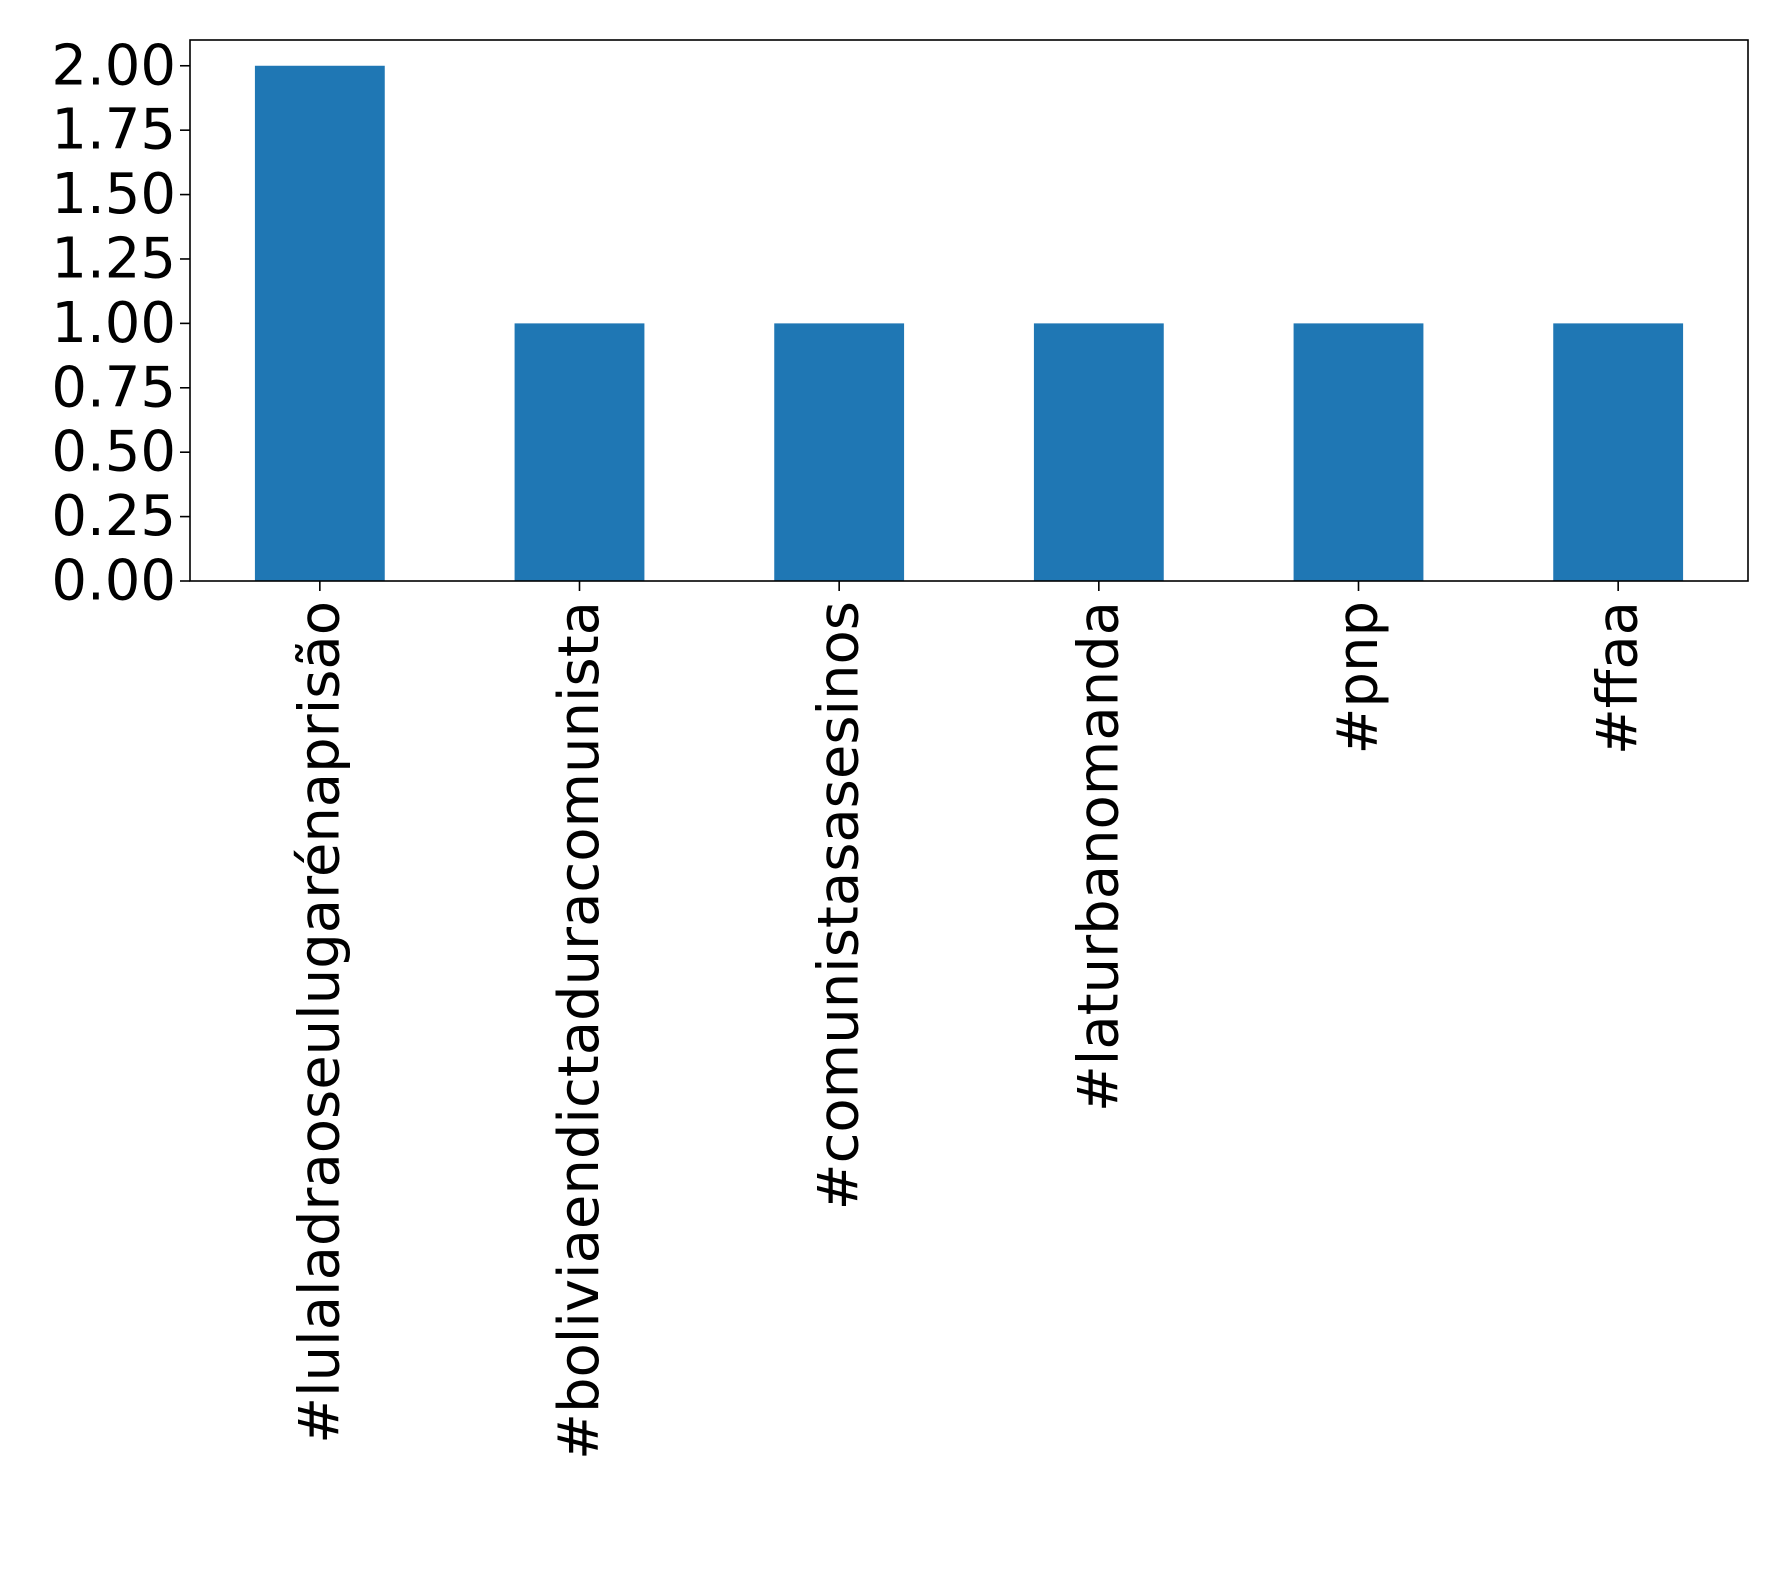 This screenshot has width=1778, height=1586. Describe the element at coordinates (1098, 856) in the screenshot. I see `x-tick-label: #laturbanomanda` at that location.